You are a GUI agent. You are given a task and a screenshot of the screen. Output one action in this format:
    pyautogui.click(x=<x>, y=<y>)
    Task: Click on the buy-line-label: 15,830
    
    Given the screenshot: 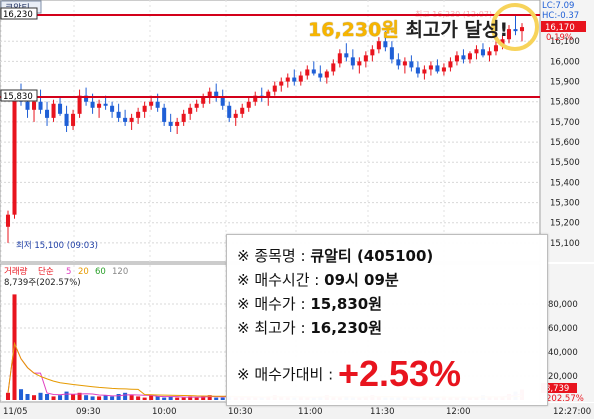 What is the action you would take?
    pyautogui.click(x=18, y=97)
    